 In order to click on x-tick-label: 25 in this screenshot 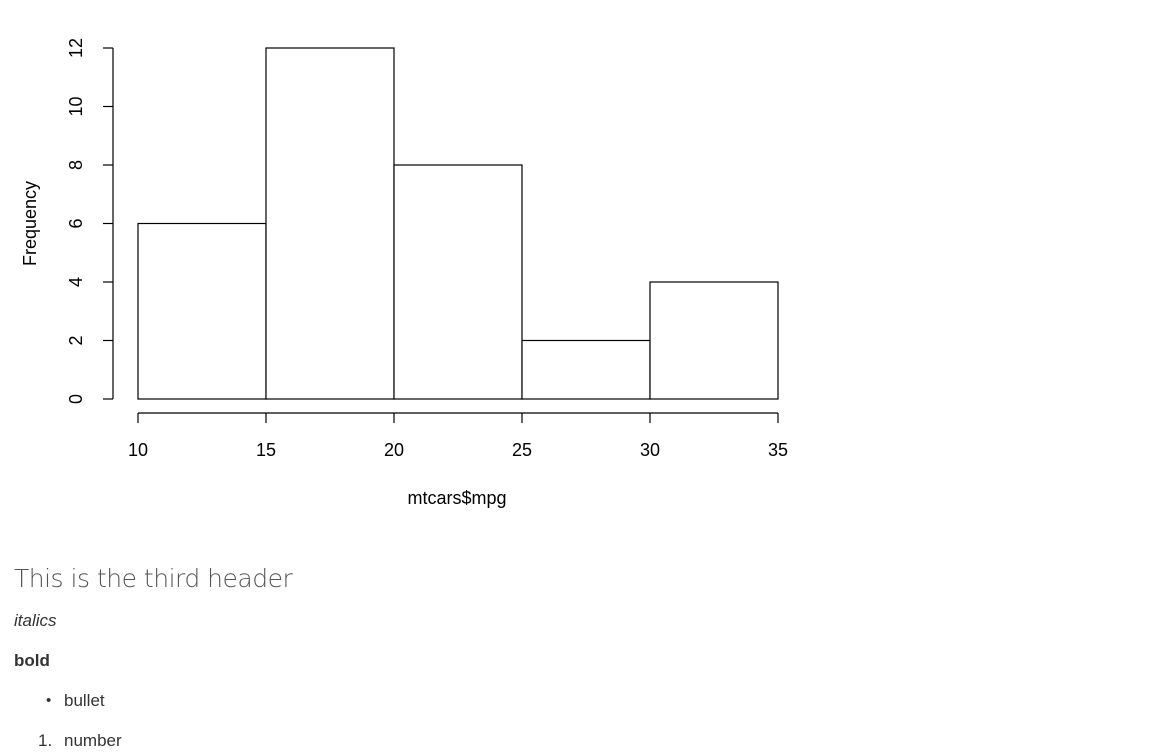, I will do `click(522, 450)`.